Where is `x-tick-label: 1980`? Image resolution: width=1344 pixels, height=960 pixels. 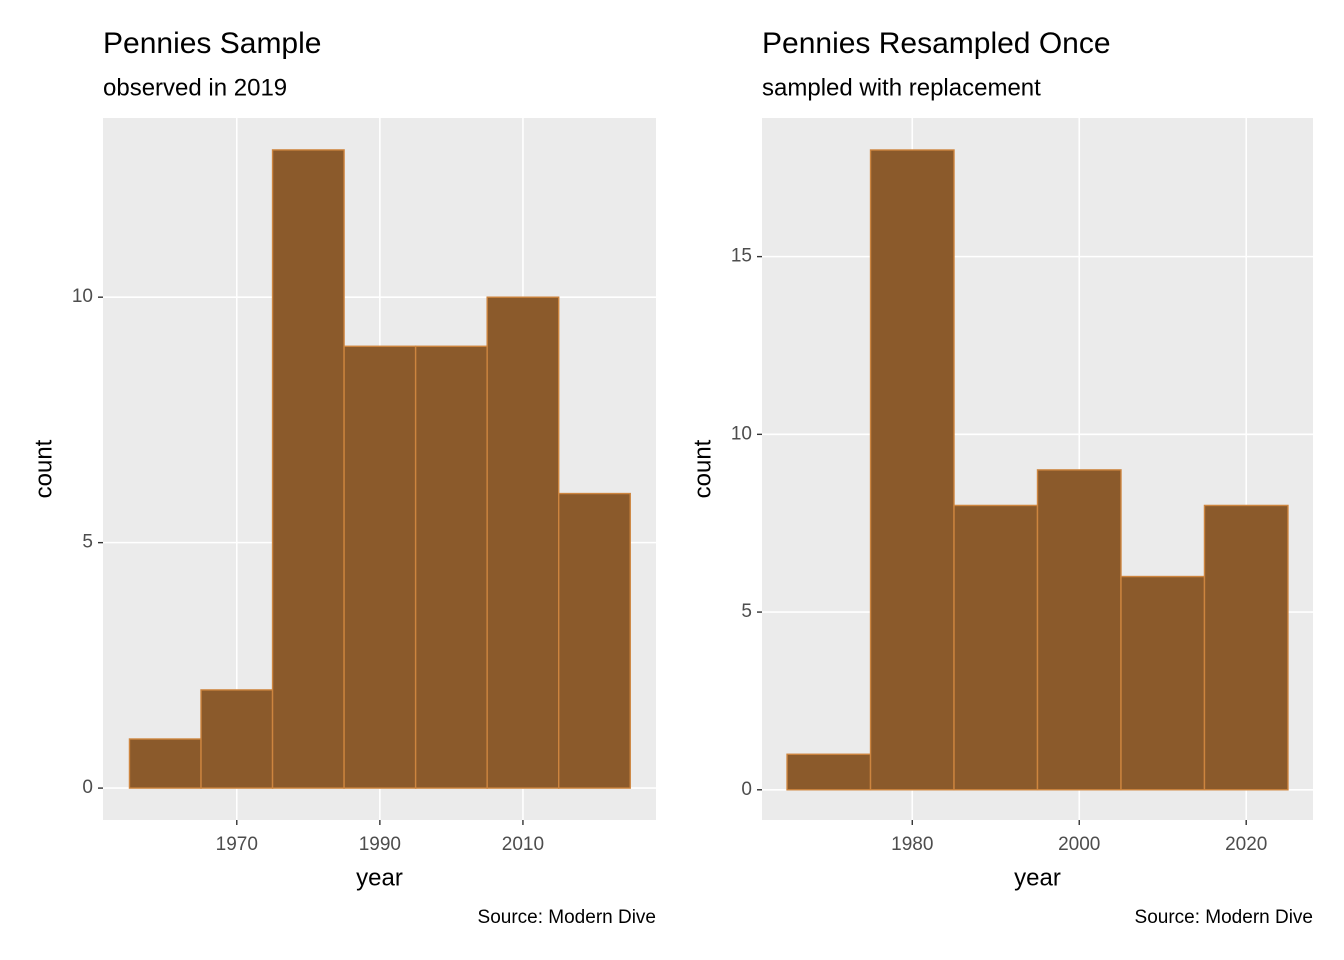 x-tick-label: 1980 is located at coordinates (912, 844).